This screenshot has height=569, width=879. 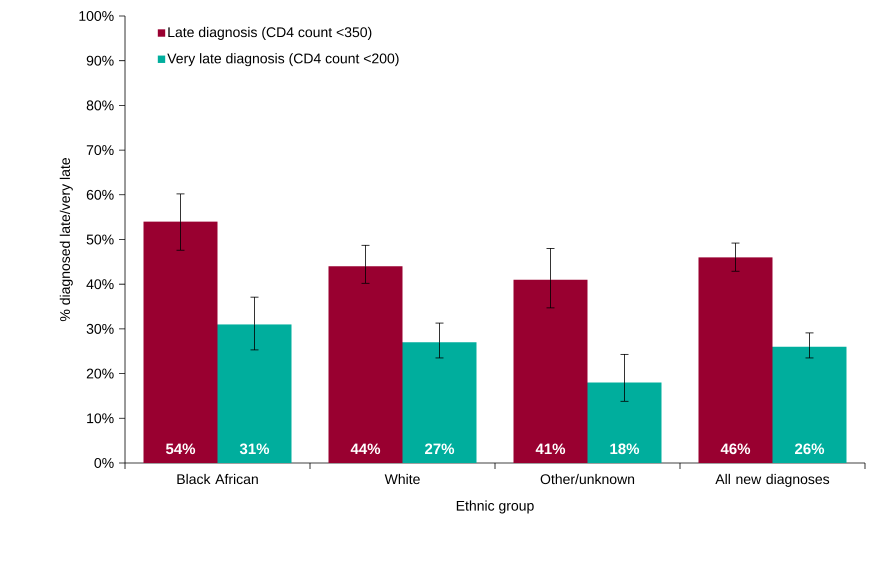 I want to click on data-label: 27%, so click(x=439, y=449).